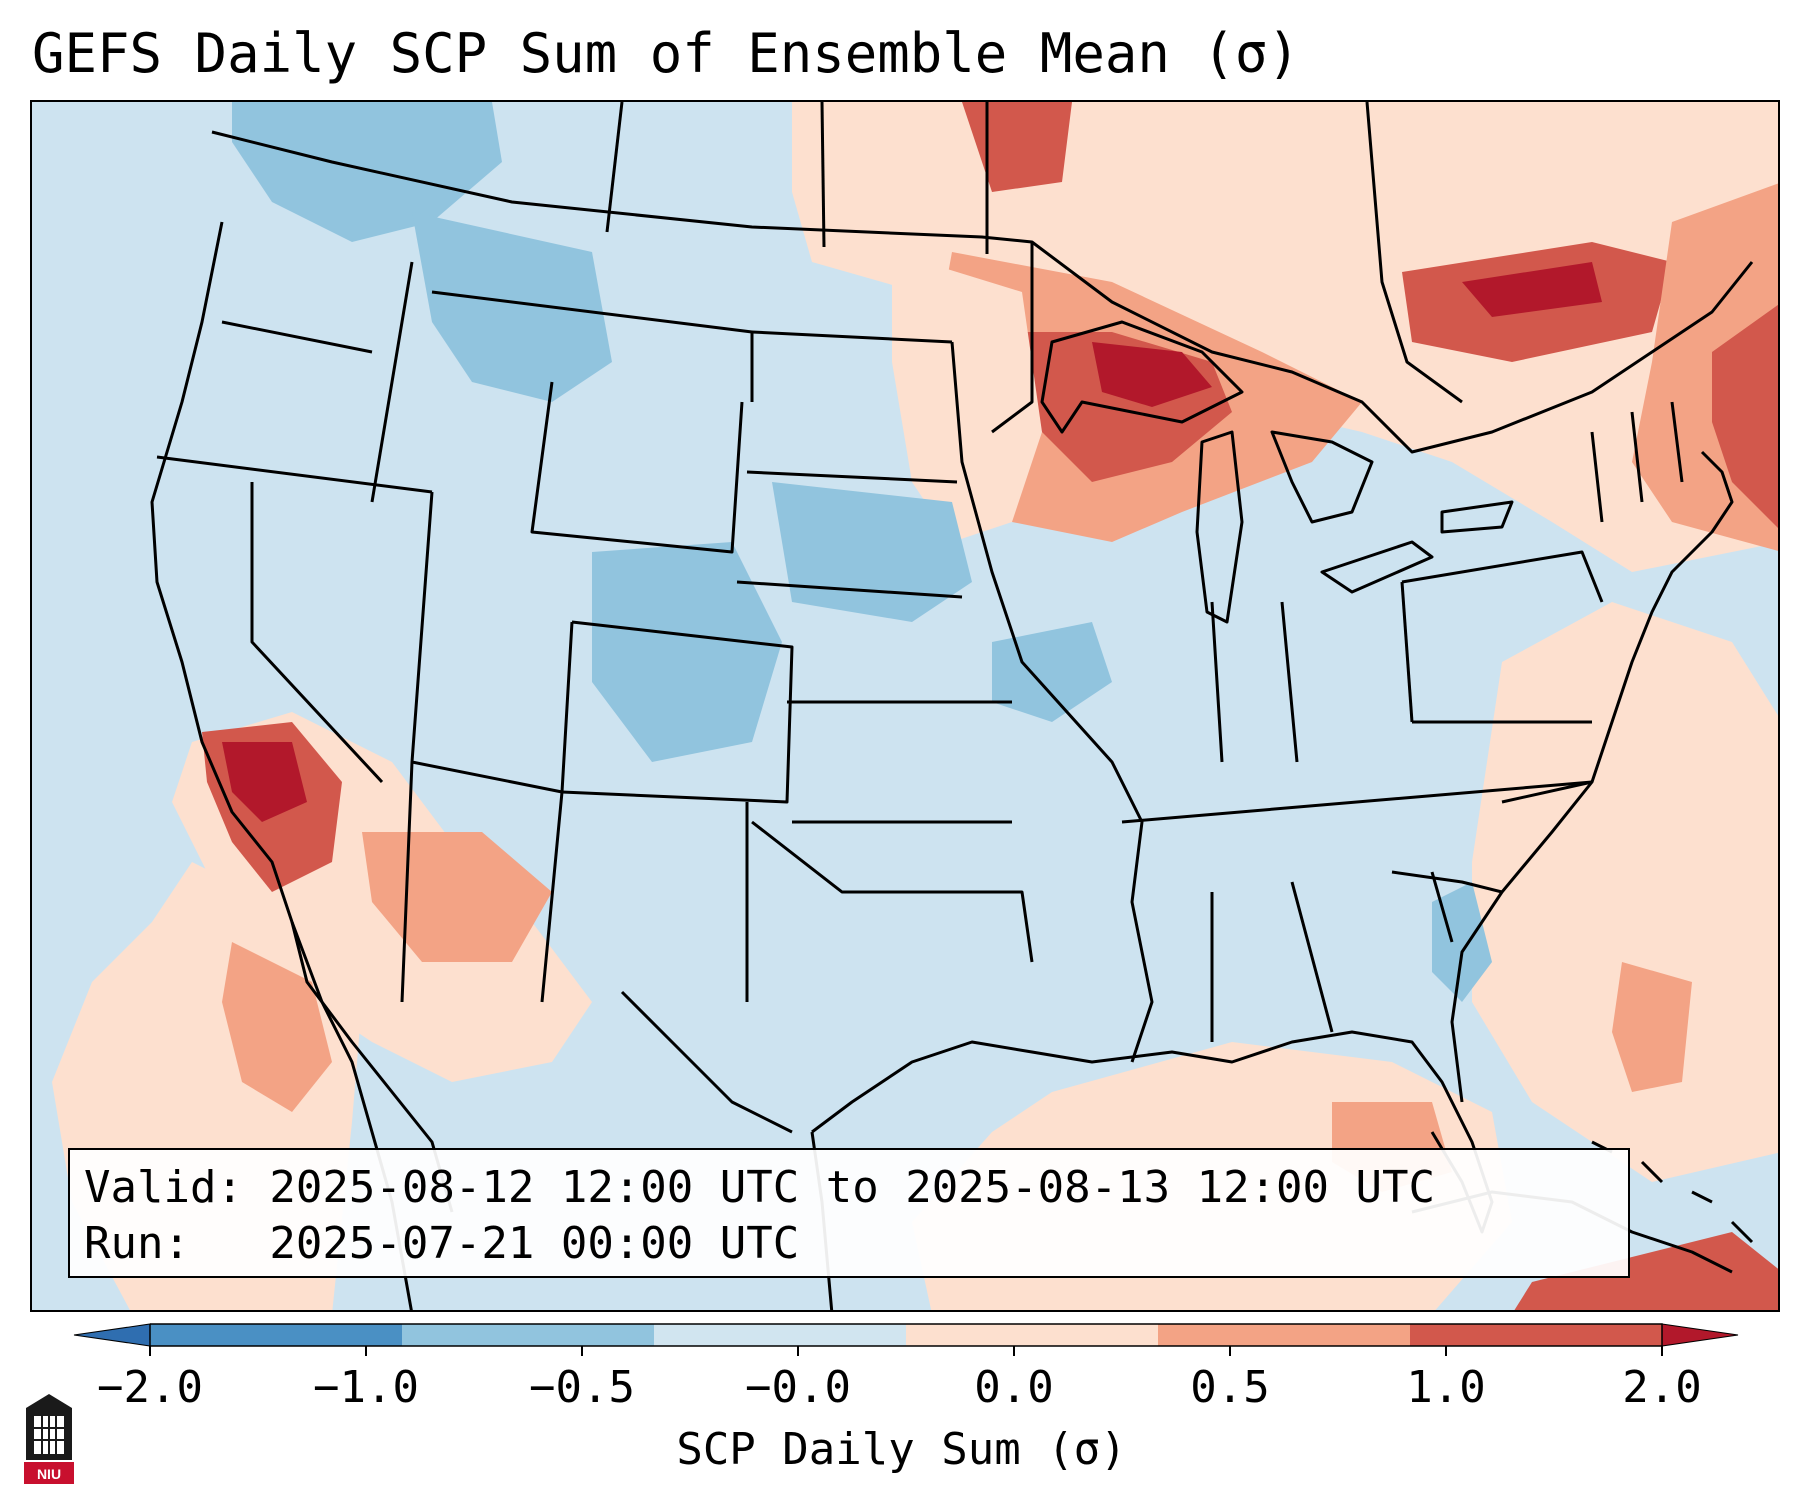  I want to click on us-east-coast, so click(1592, 776).